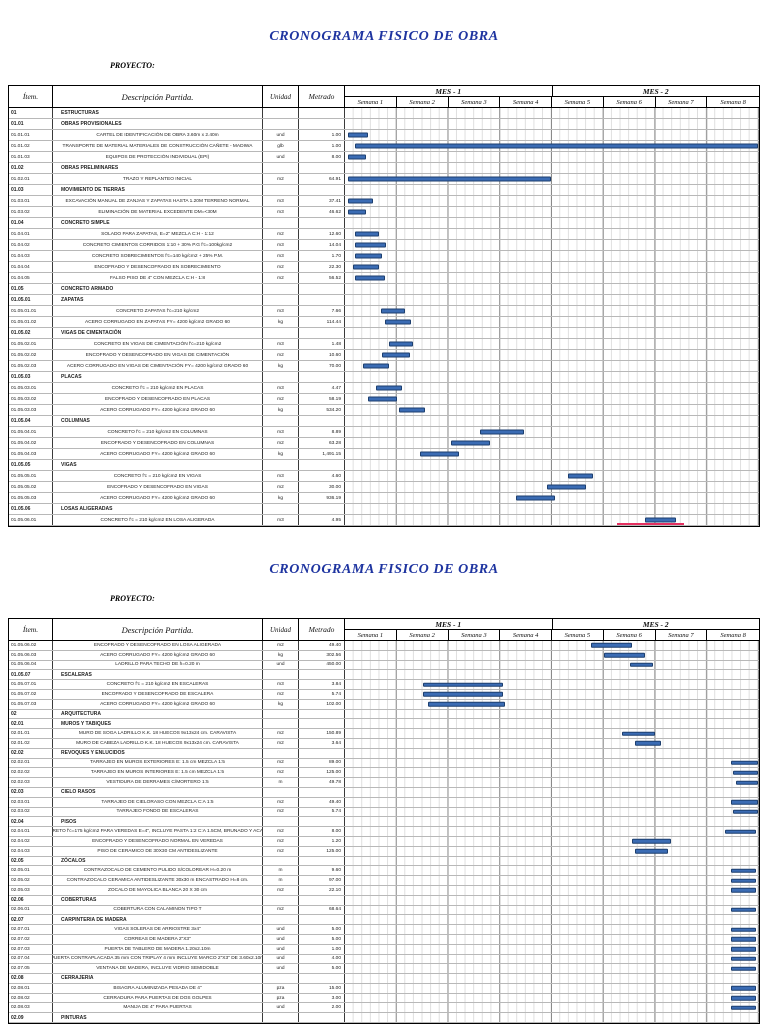 This screenshot has width=768, height=1024. Describe the element at coordinates (158, 465) in the screenshot. I see `description-cell: VIGAS` at that location.